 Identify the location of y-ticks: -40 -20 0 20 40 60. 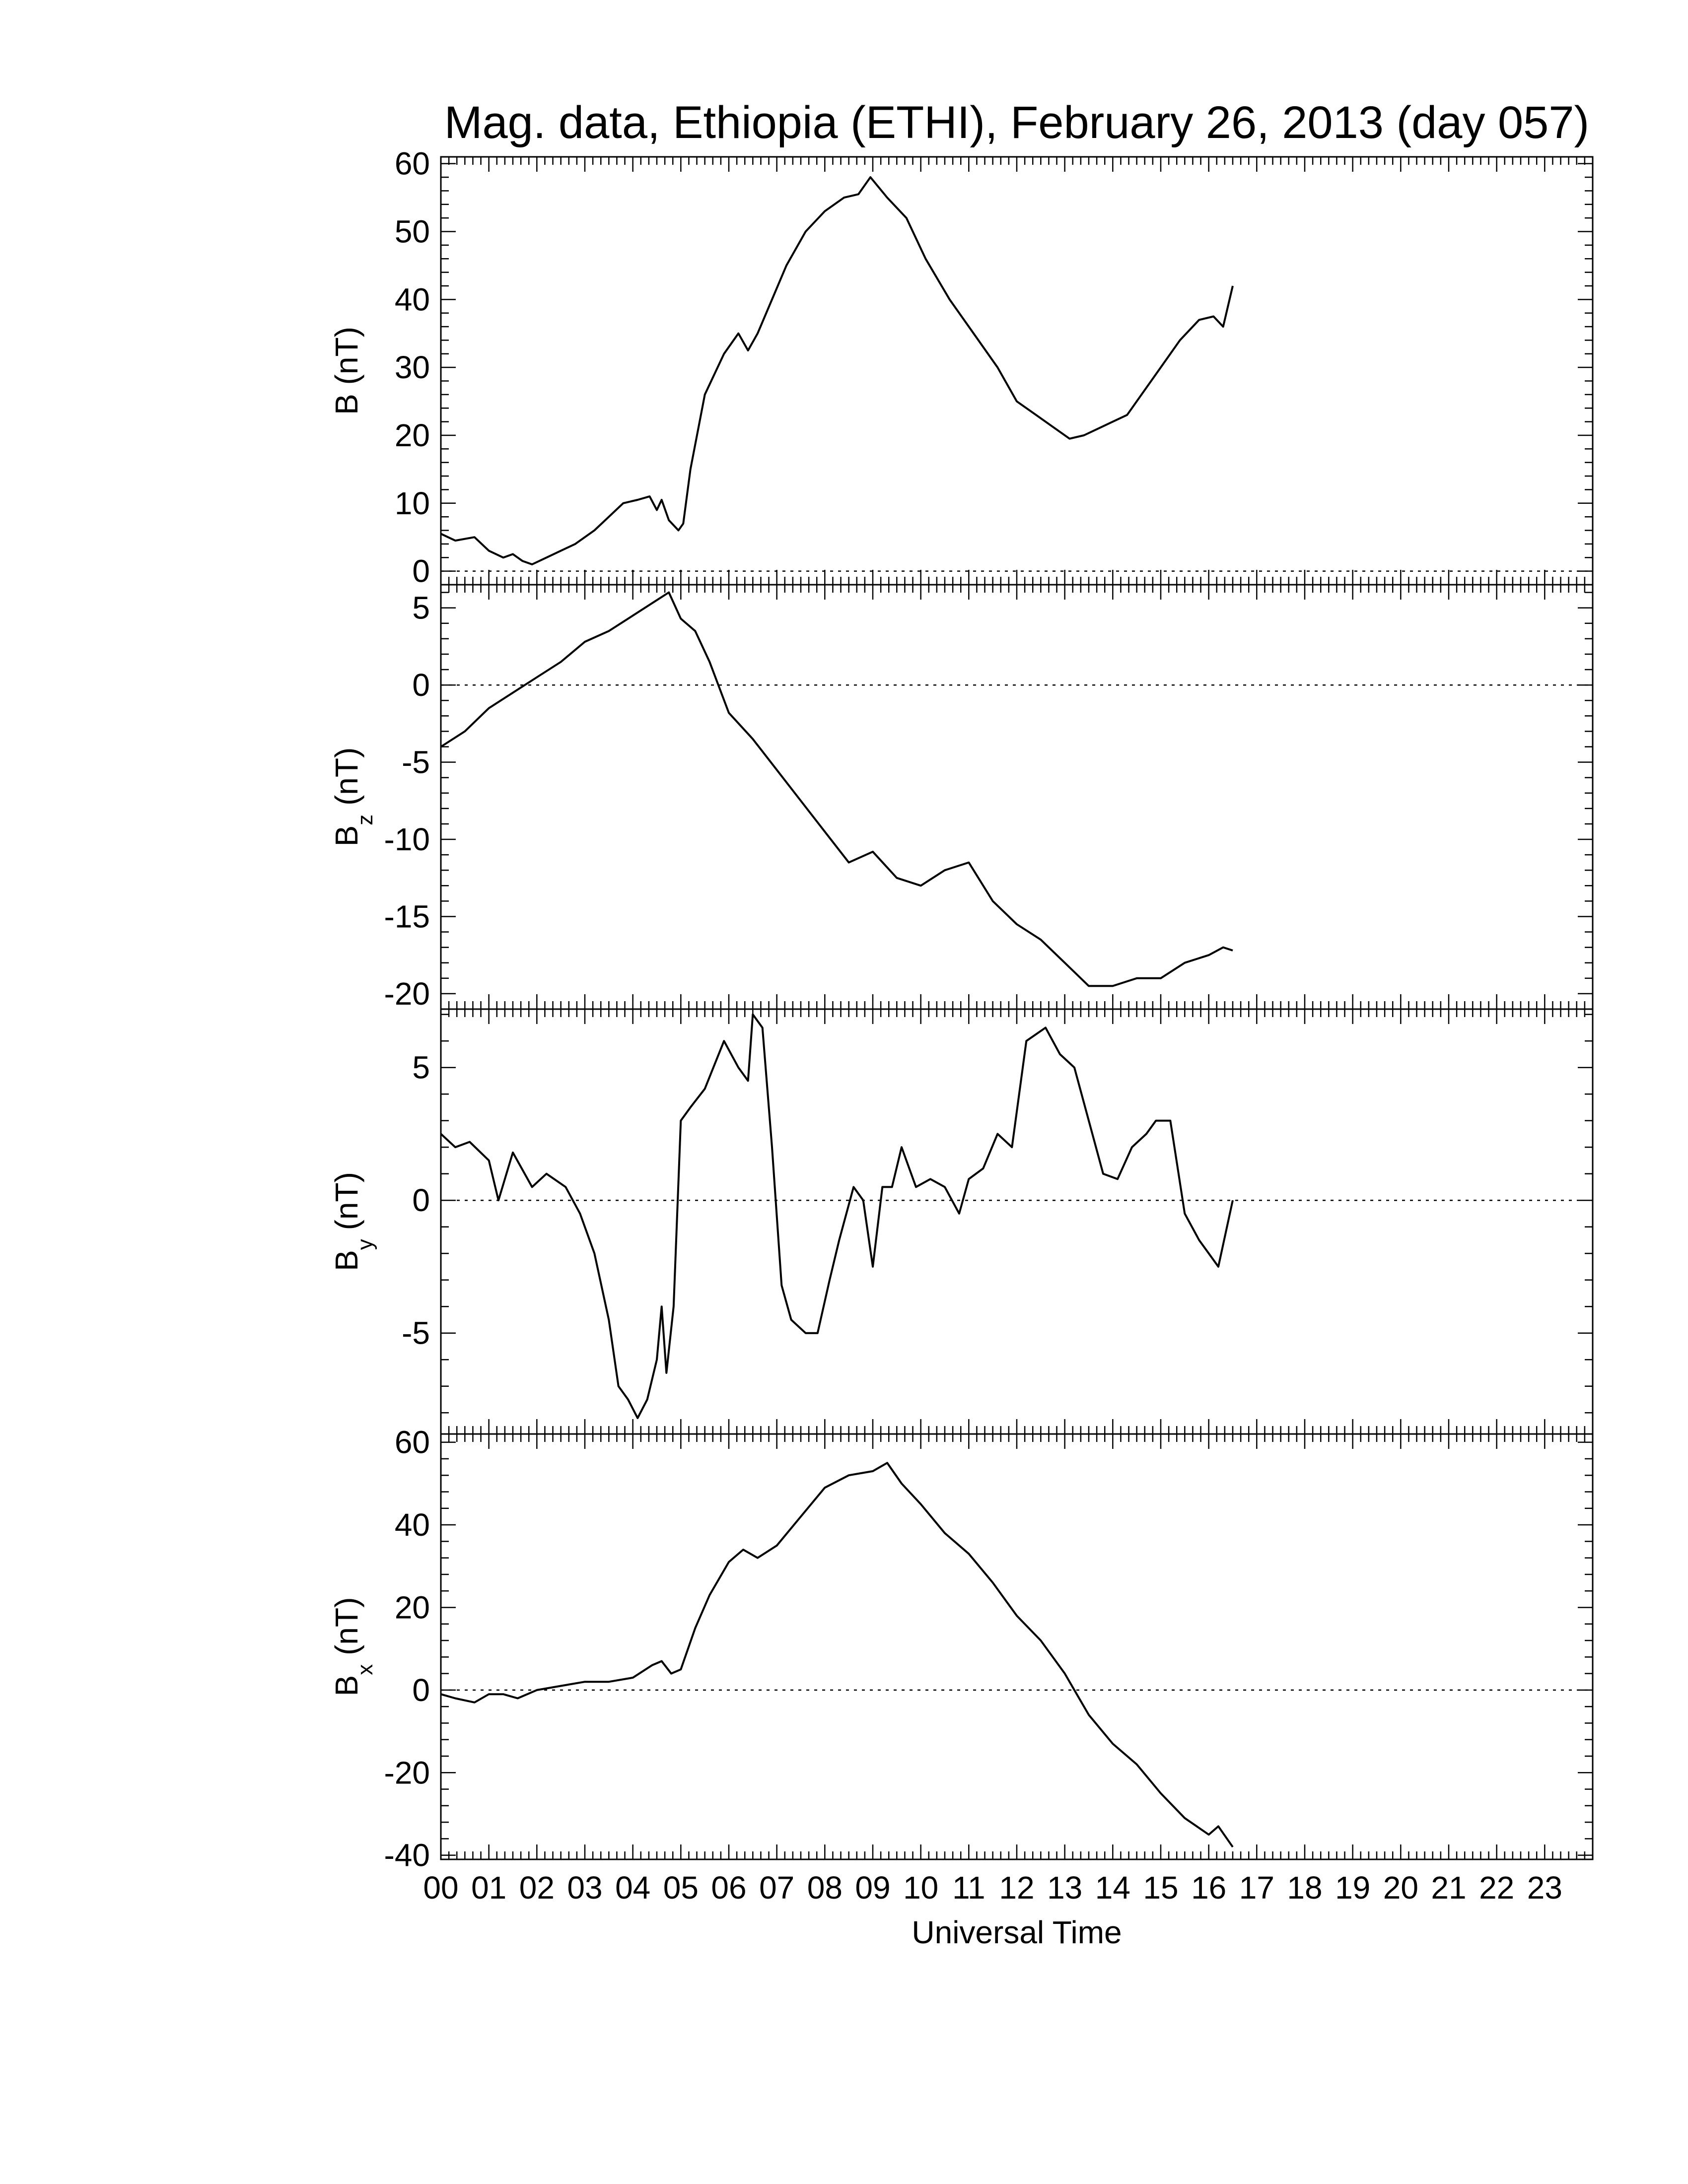
(988, 1649).